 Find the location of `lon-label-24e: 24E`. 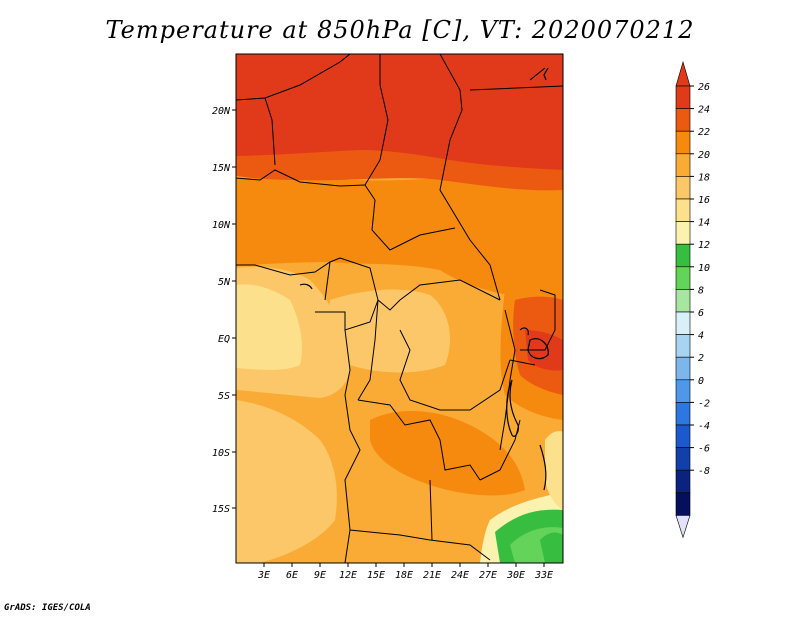

lon-label-24e: 24E is located at coordinates (460, 575).